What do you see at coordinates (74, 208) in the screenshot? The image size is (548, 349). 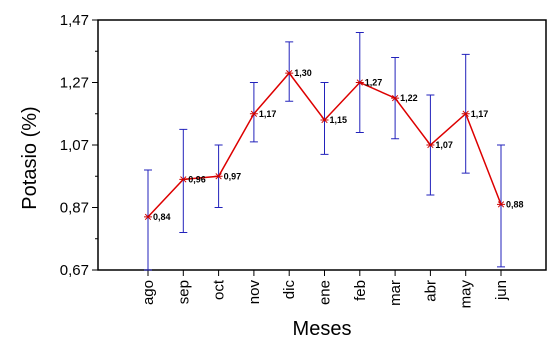 I see `y-tick-label: 0,87` at bounding box center [74, 208].